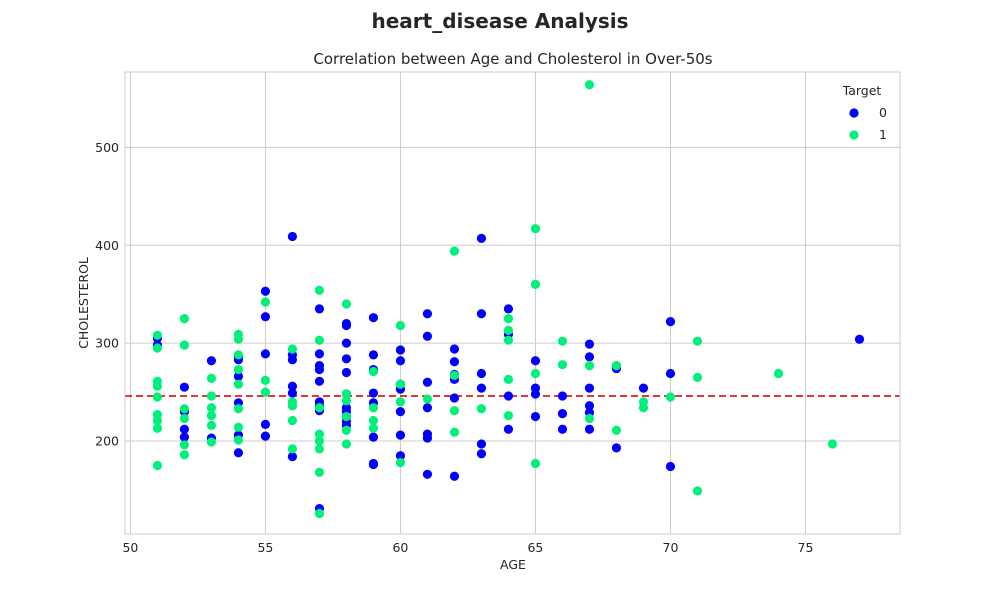 This screenshot has width=1000, height=600. Describe the element at coordinates (535, 547) in the screenshot. I see `x-tick-label-65: 65` at that location.